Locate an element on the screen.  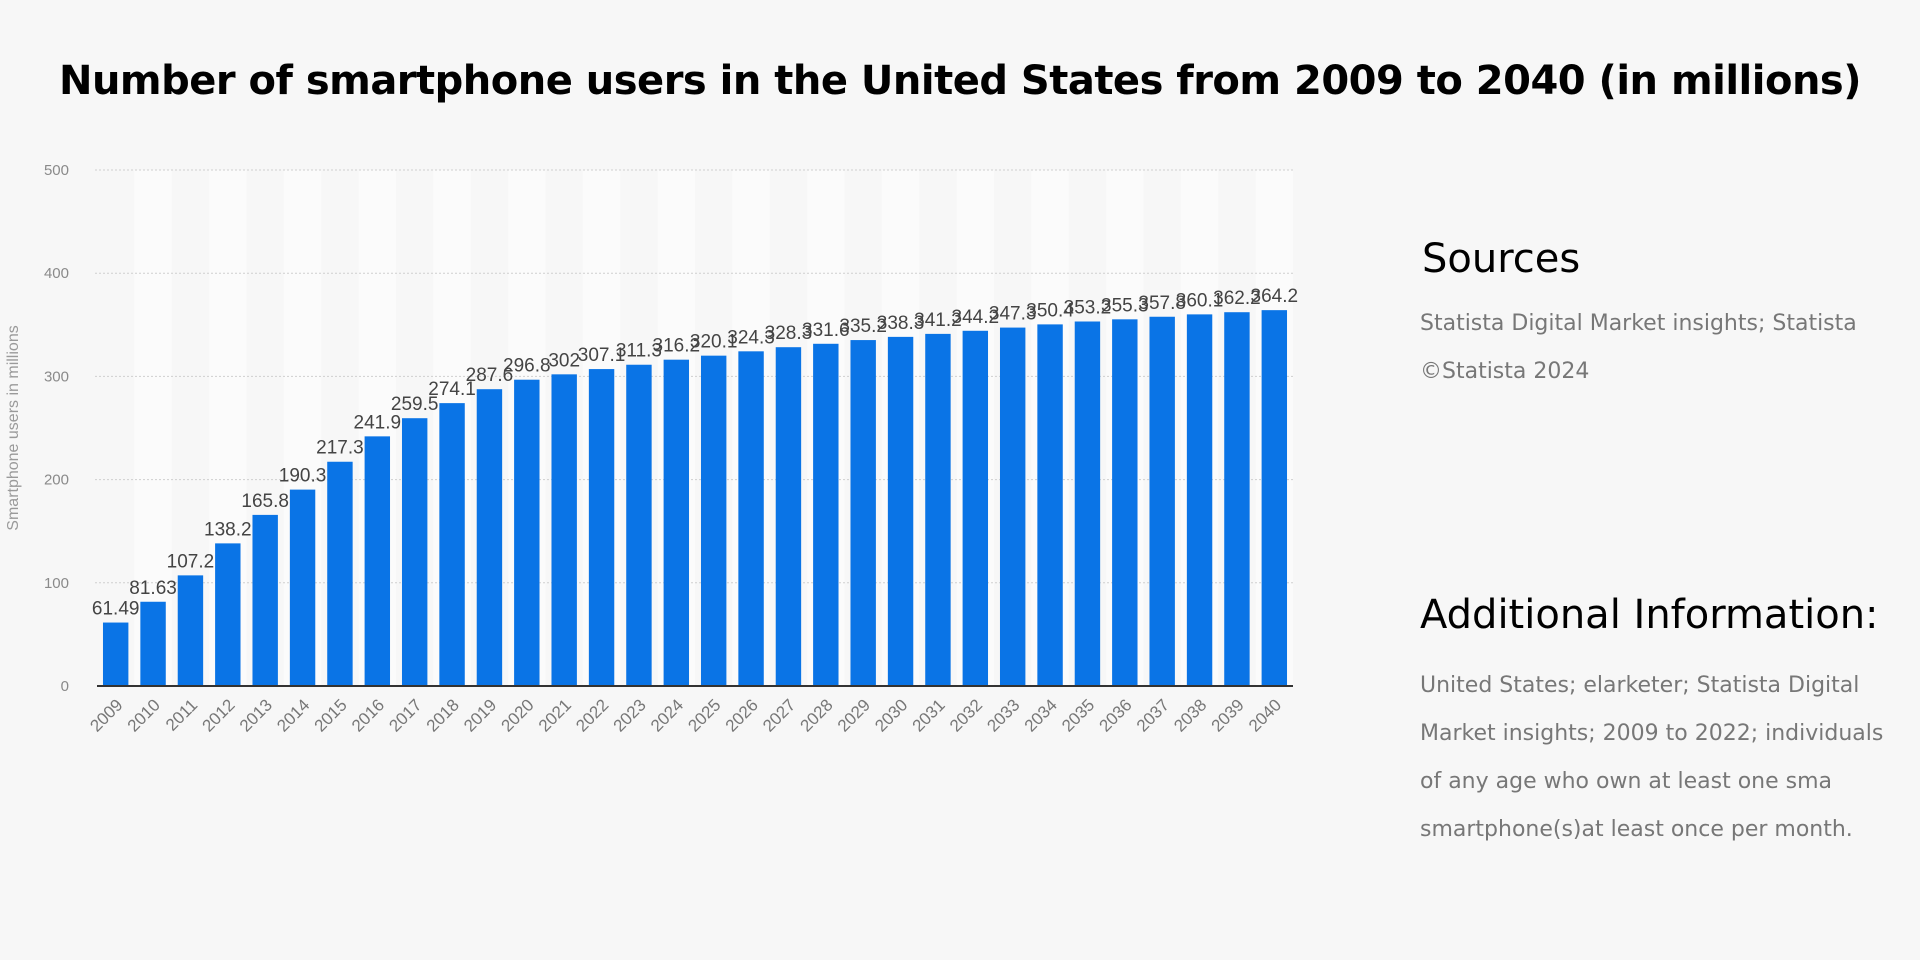
x-tick-label: 2022 is located at coordinates (592, 715).